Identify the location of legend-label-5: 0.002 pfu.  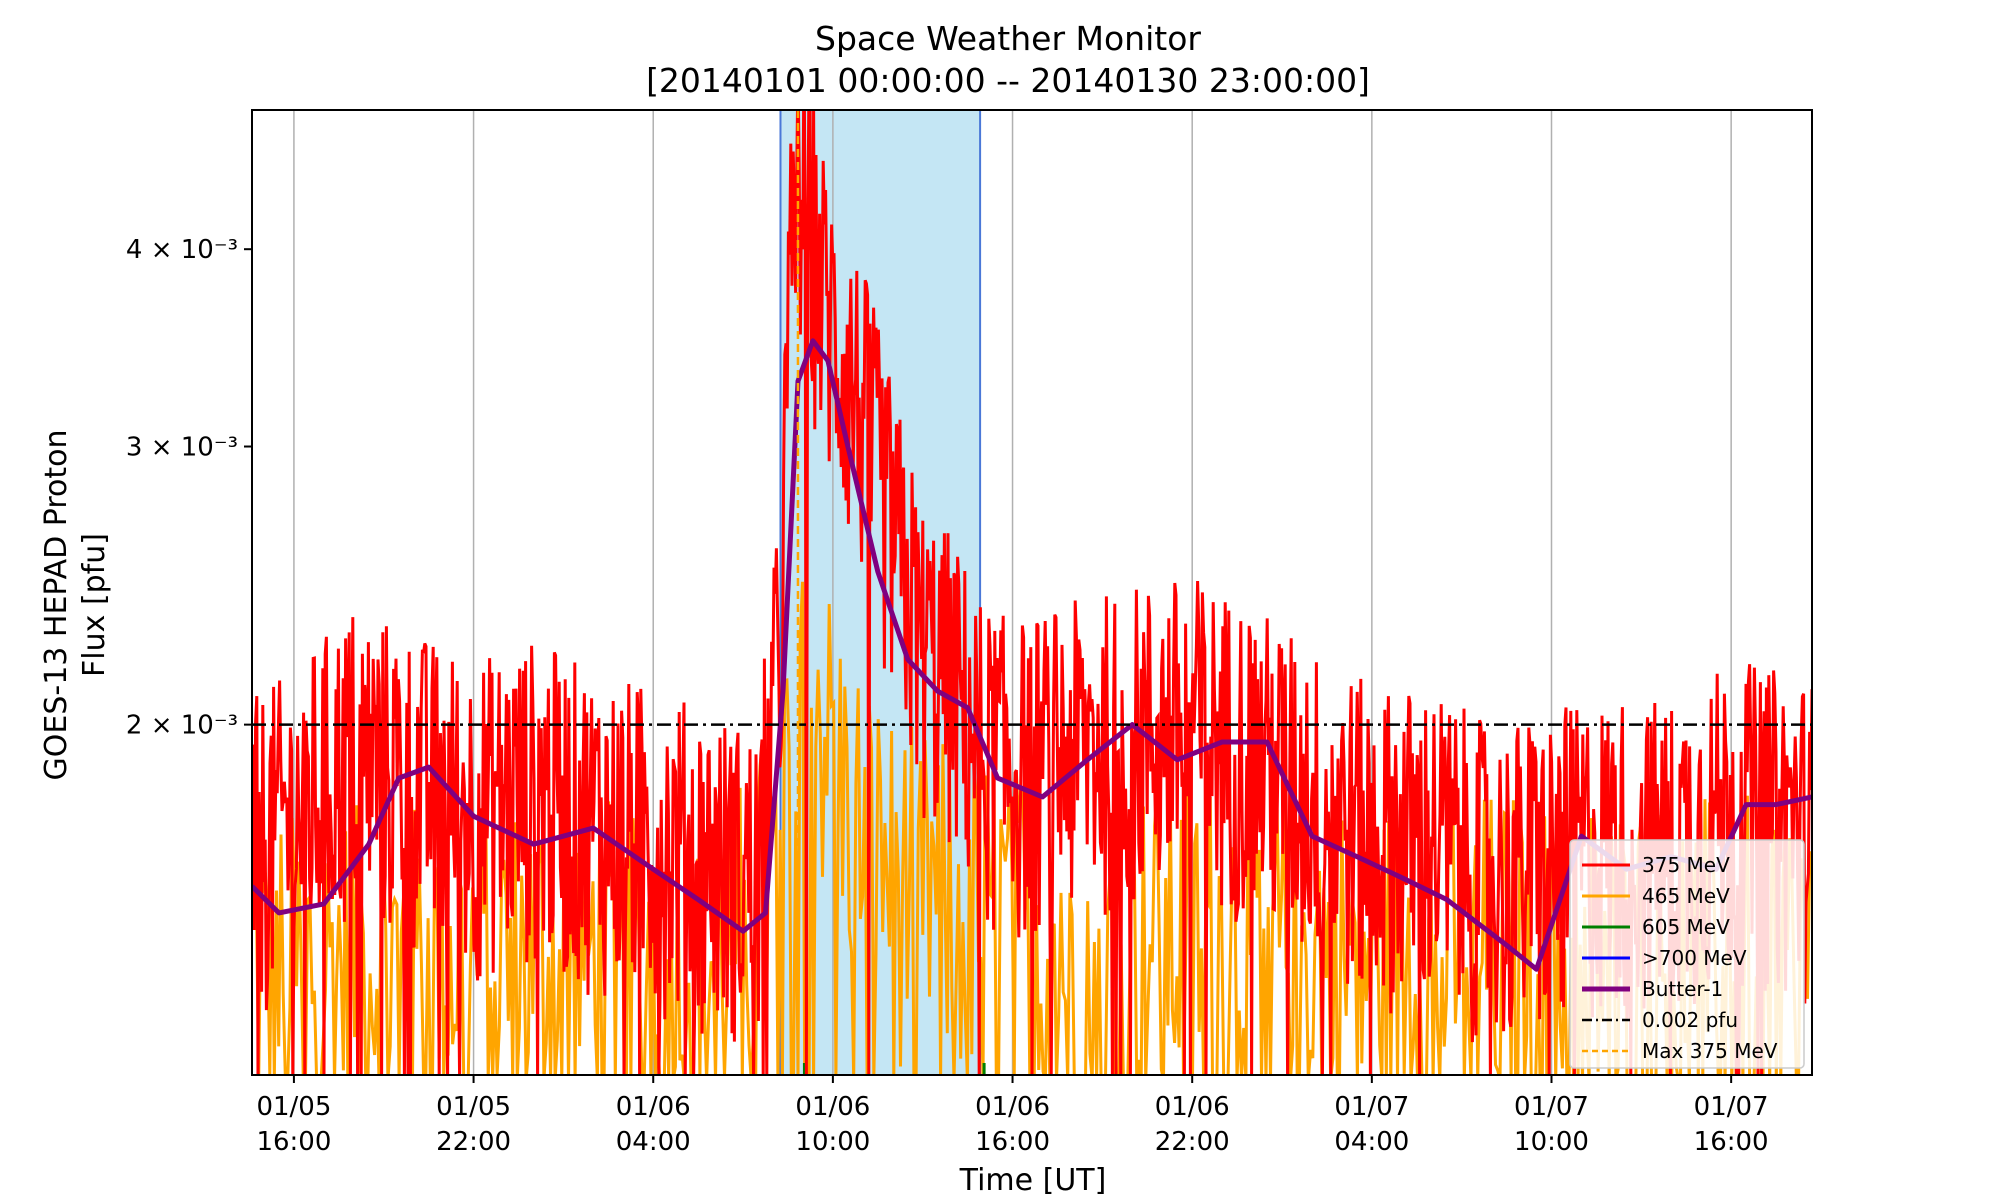
(1690, 1020).